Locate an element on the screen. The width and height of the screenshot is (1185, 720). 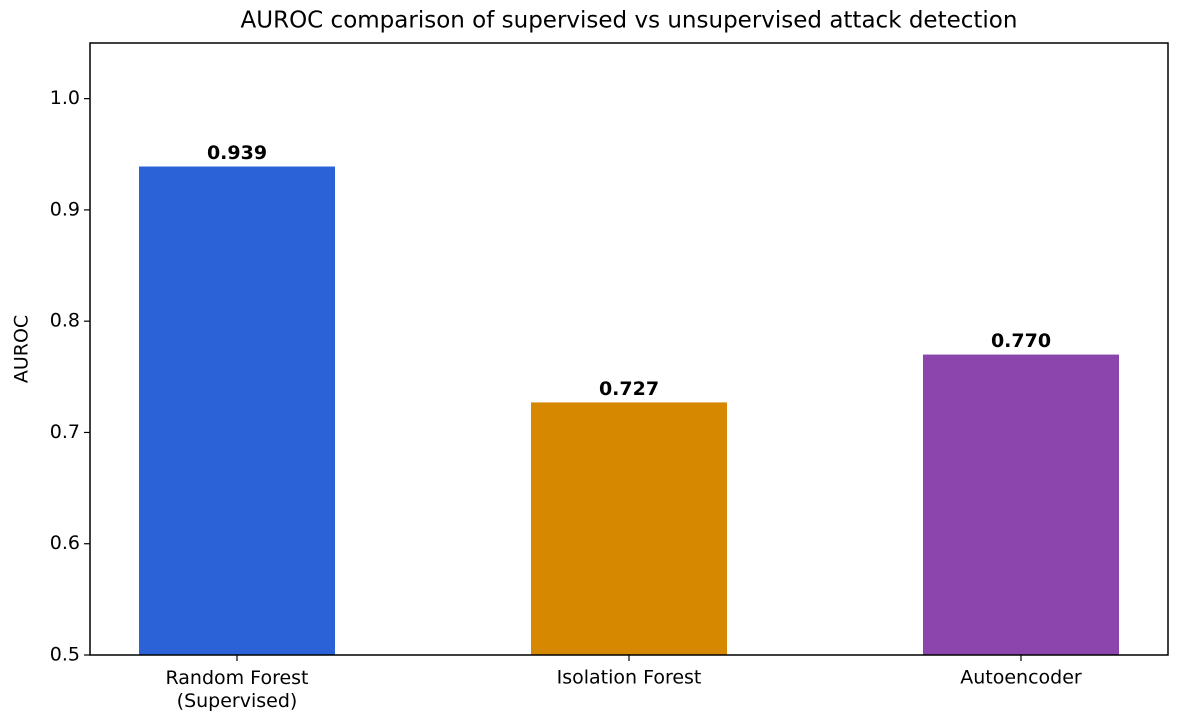
value-label: 0.939 is located at coordinates (237, 153).